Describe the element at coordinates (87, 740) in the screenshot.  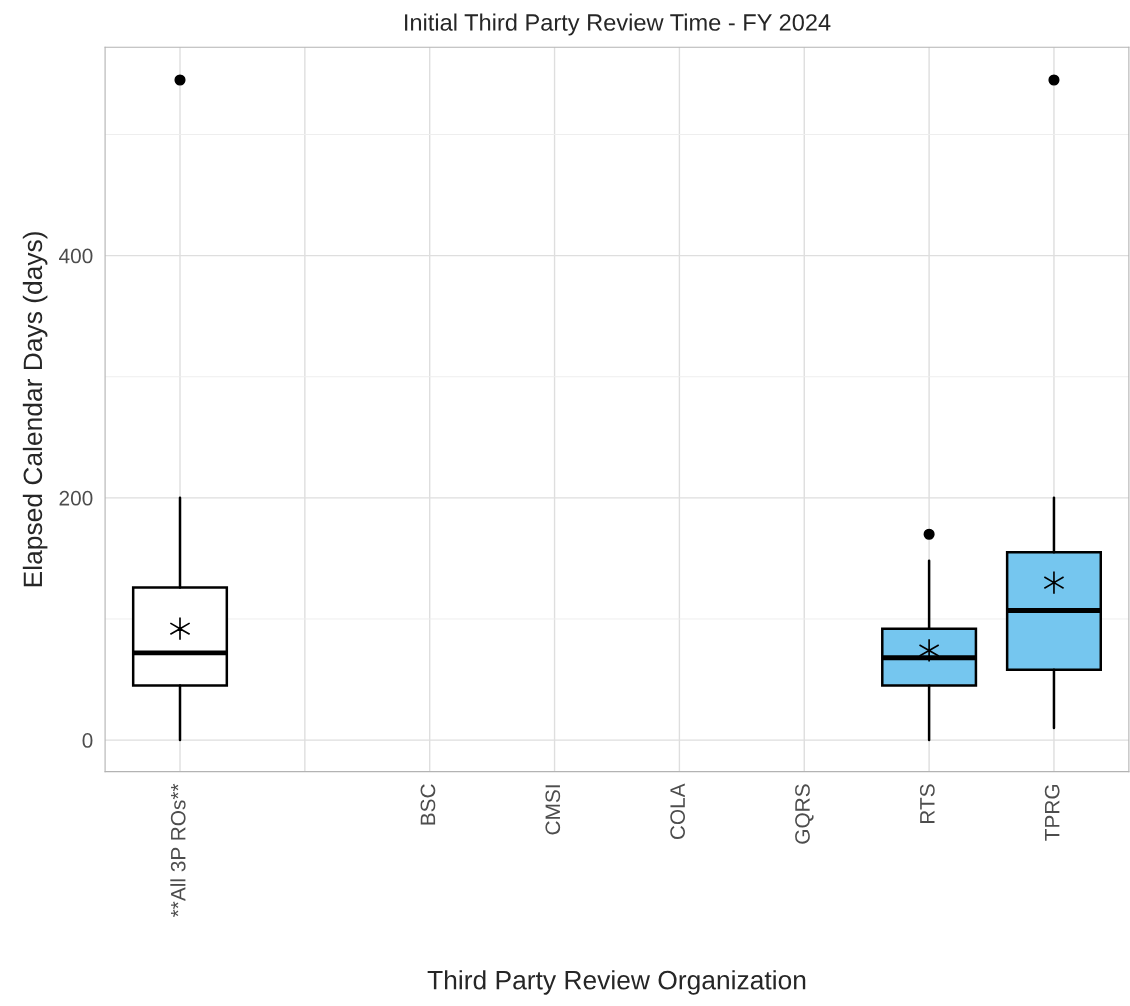
I see `y-tick-label: 0` at that location.